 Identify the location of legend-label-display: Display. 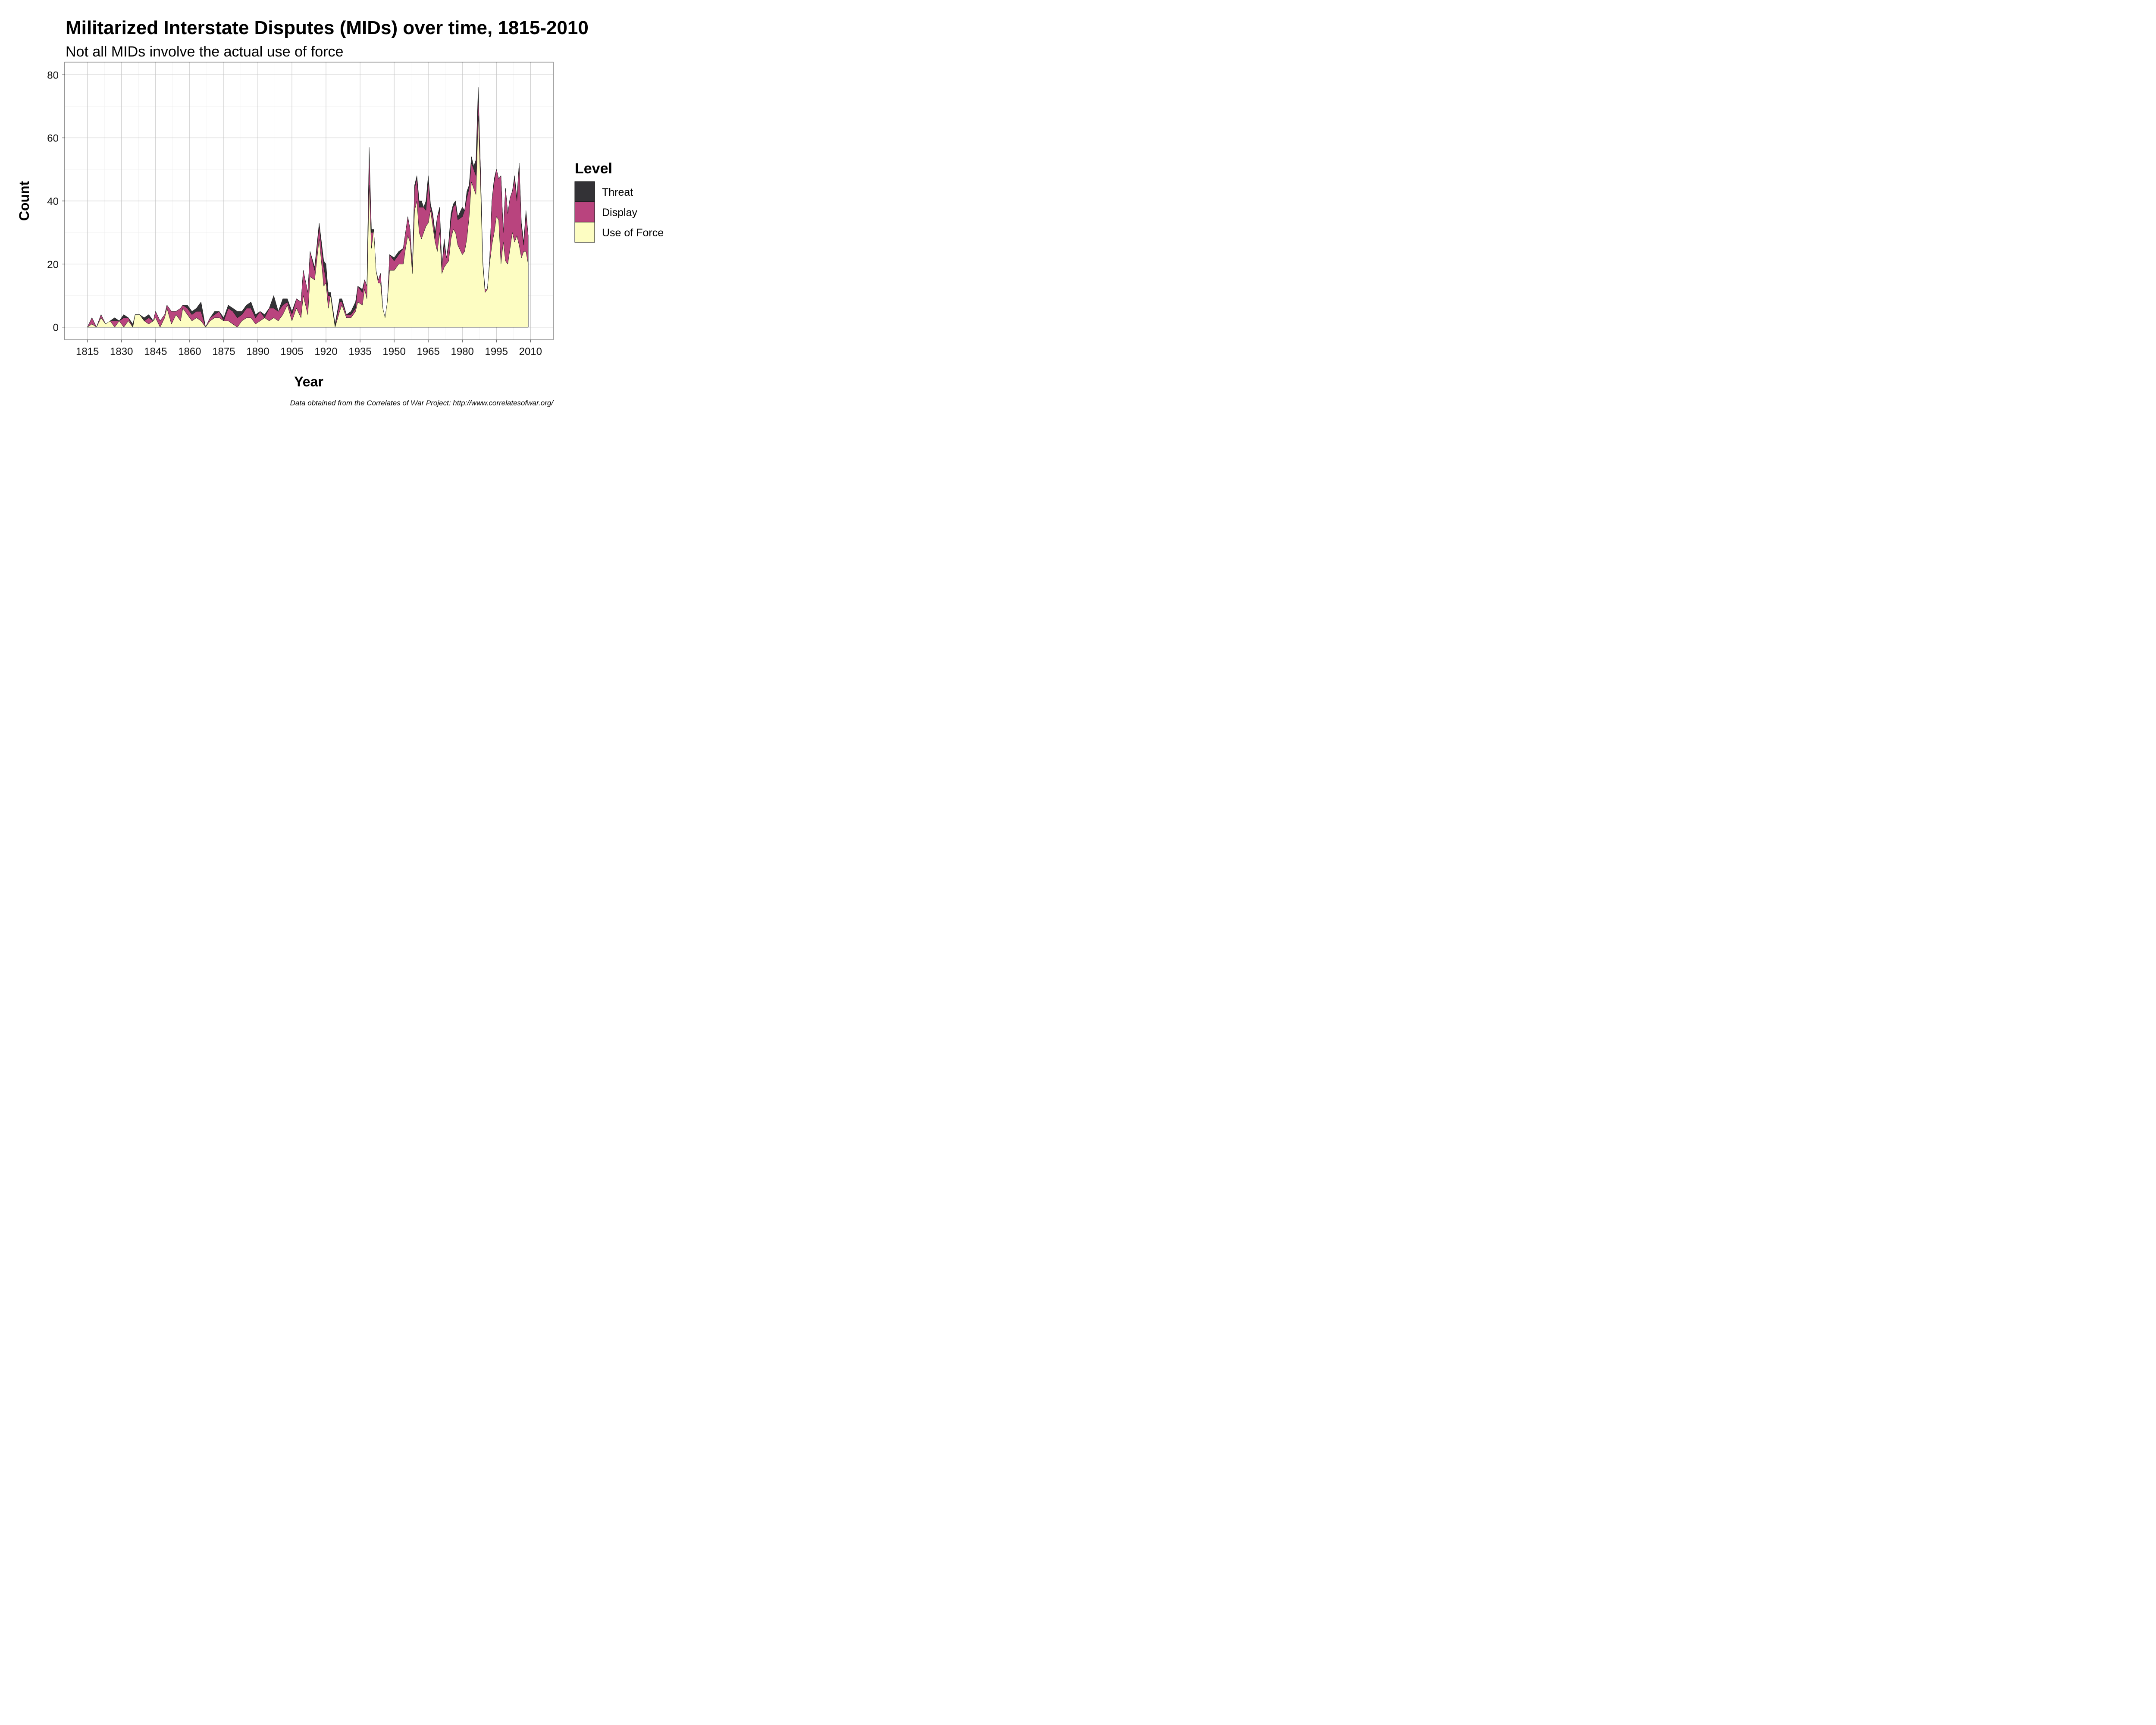
(619, 213).